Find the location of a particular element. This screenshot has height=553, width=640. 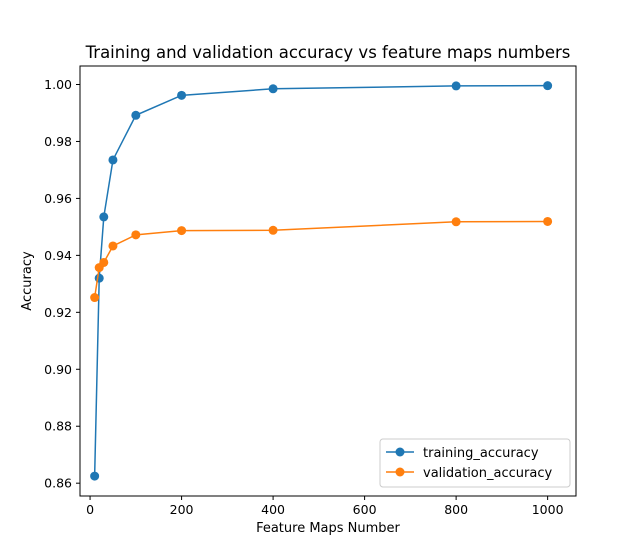

x-axis: 0 200 400 600 800 1000 is located at coordinates (325, 506).